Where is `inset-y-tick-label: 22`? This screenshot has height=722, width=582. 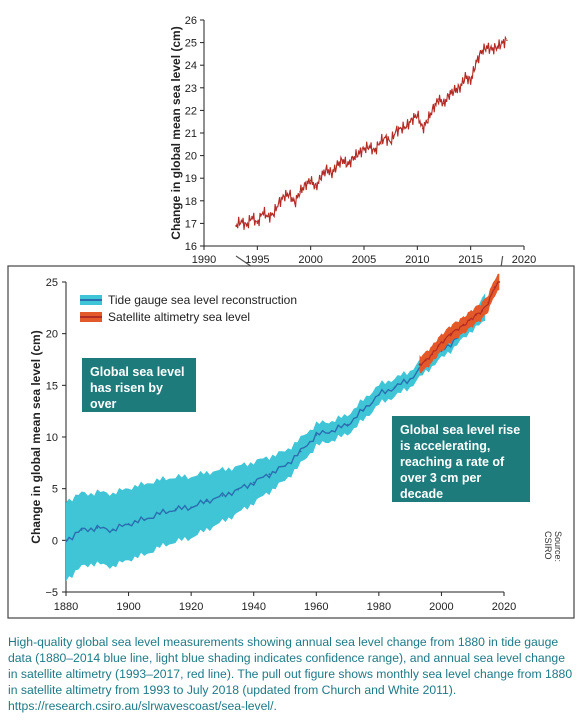 inset-y-tick-label: 22 is located at coordinates (191, 111).